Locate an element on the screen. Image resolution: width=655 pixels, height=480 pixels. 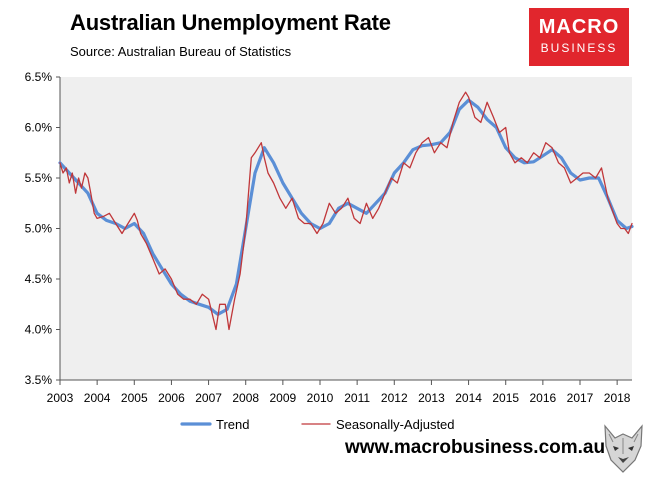
logo-line-1: MACRO is located at coordinates (579, 27).